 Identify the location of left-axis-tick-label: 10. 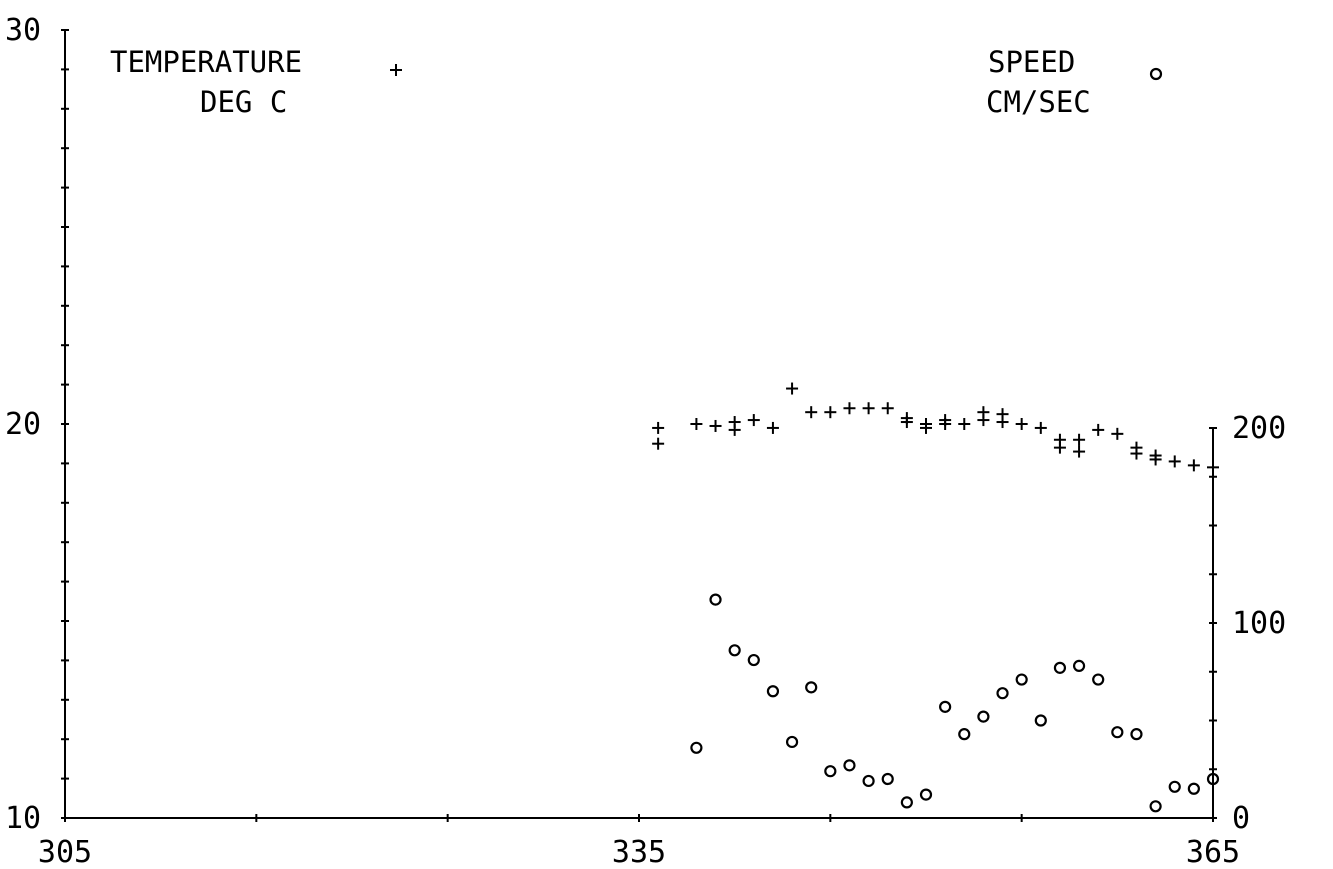
(23, 818).